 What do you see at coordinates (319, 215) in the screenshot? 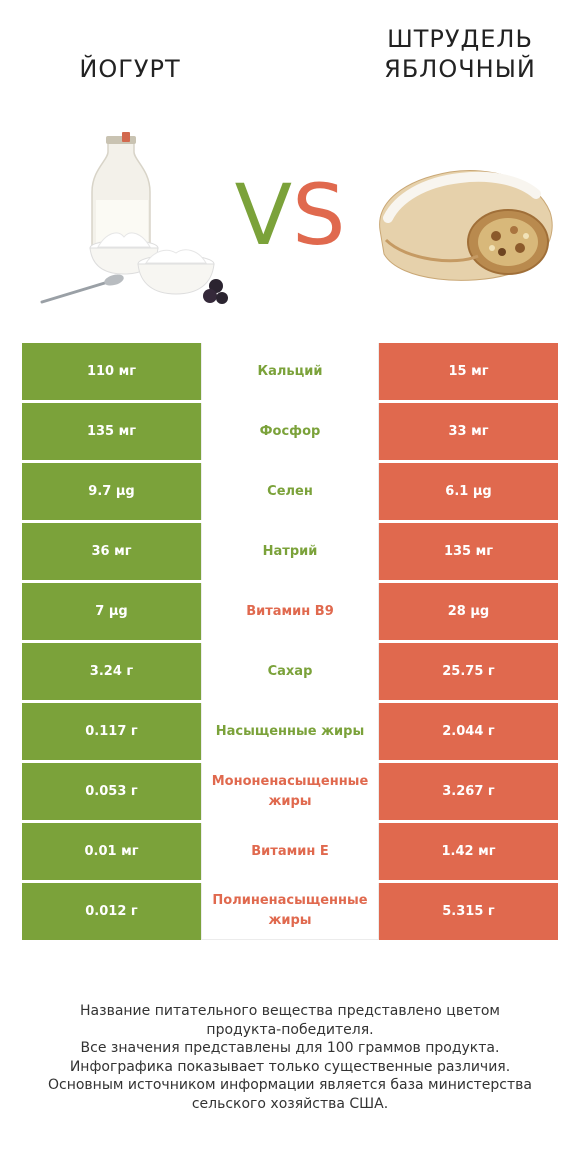
I see `vs-s-letter: S` at bounding box center [319, 215].